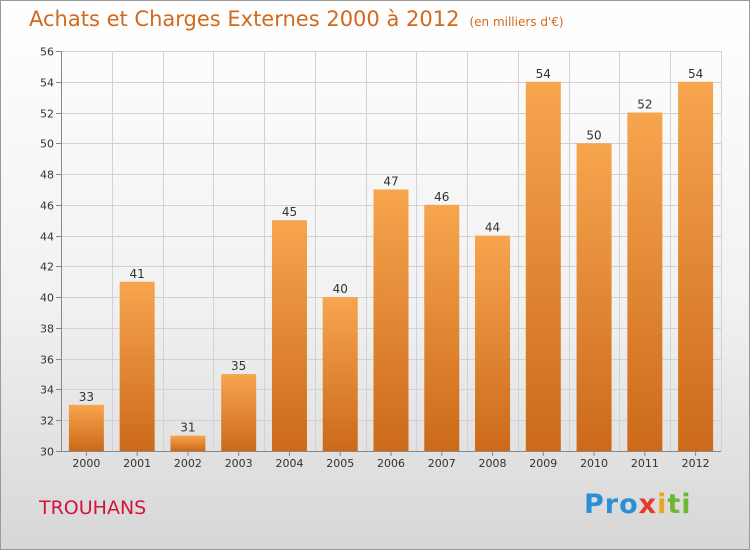 This screenshot has height=551, width=750. Describe the element at coordinates (47, 175) in the screenshot. I see `y-tick-label: 48` at that location.